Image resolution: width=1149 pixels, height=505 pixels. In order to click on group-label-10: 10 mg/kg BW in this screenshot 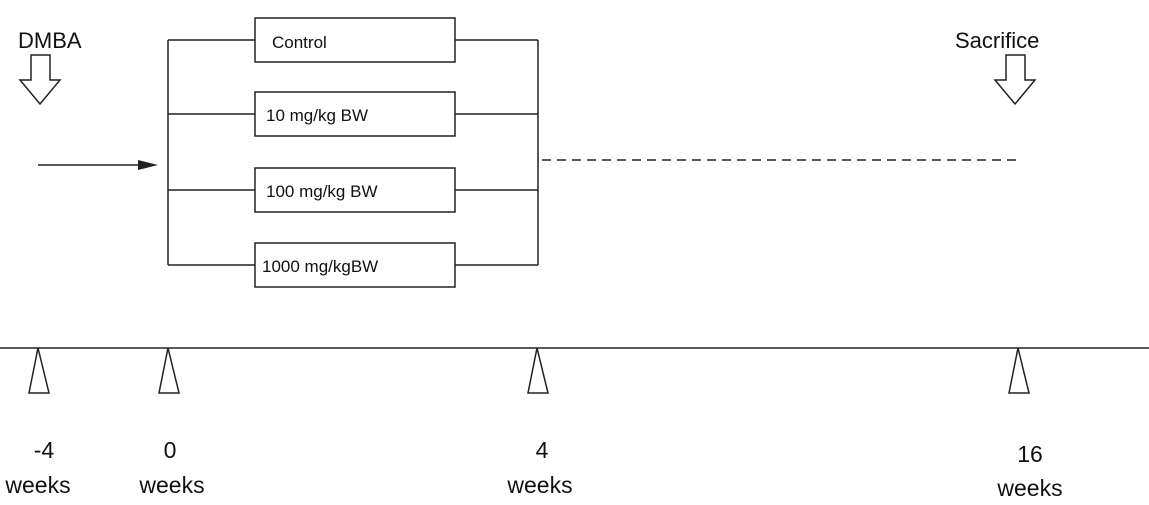, I will do `click(317, 115)`.